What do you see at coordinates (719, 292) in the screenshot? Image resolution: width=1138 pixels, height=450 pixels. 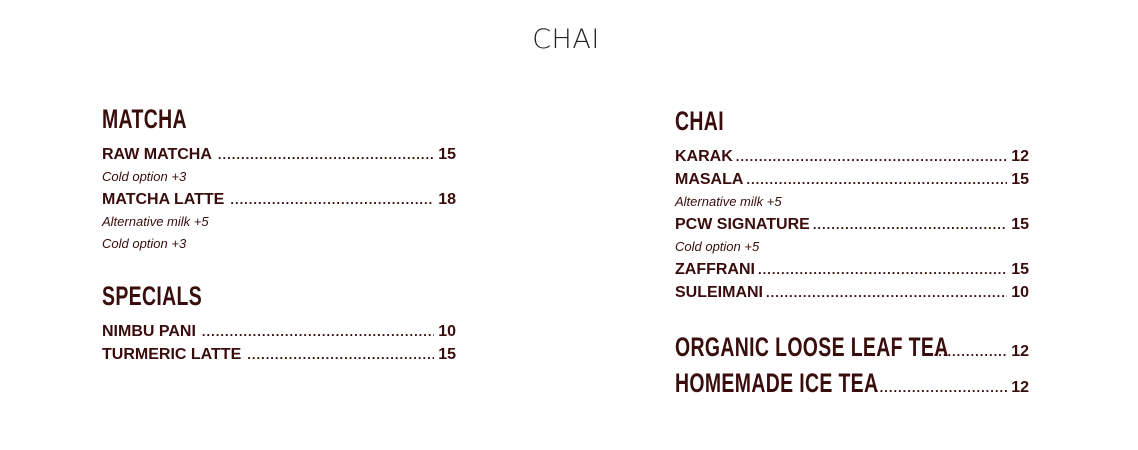 I see `item-name: SULEIMANI` at bounding box center [719, 292].